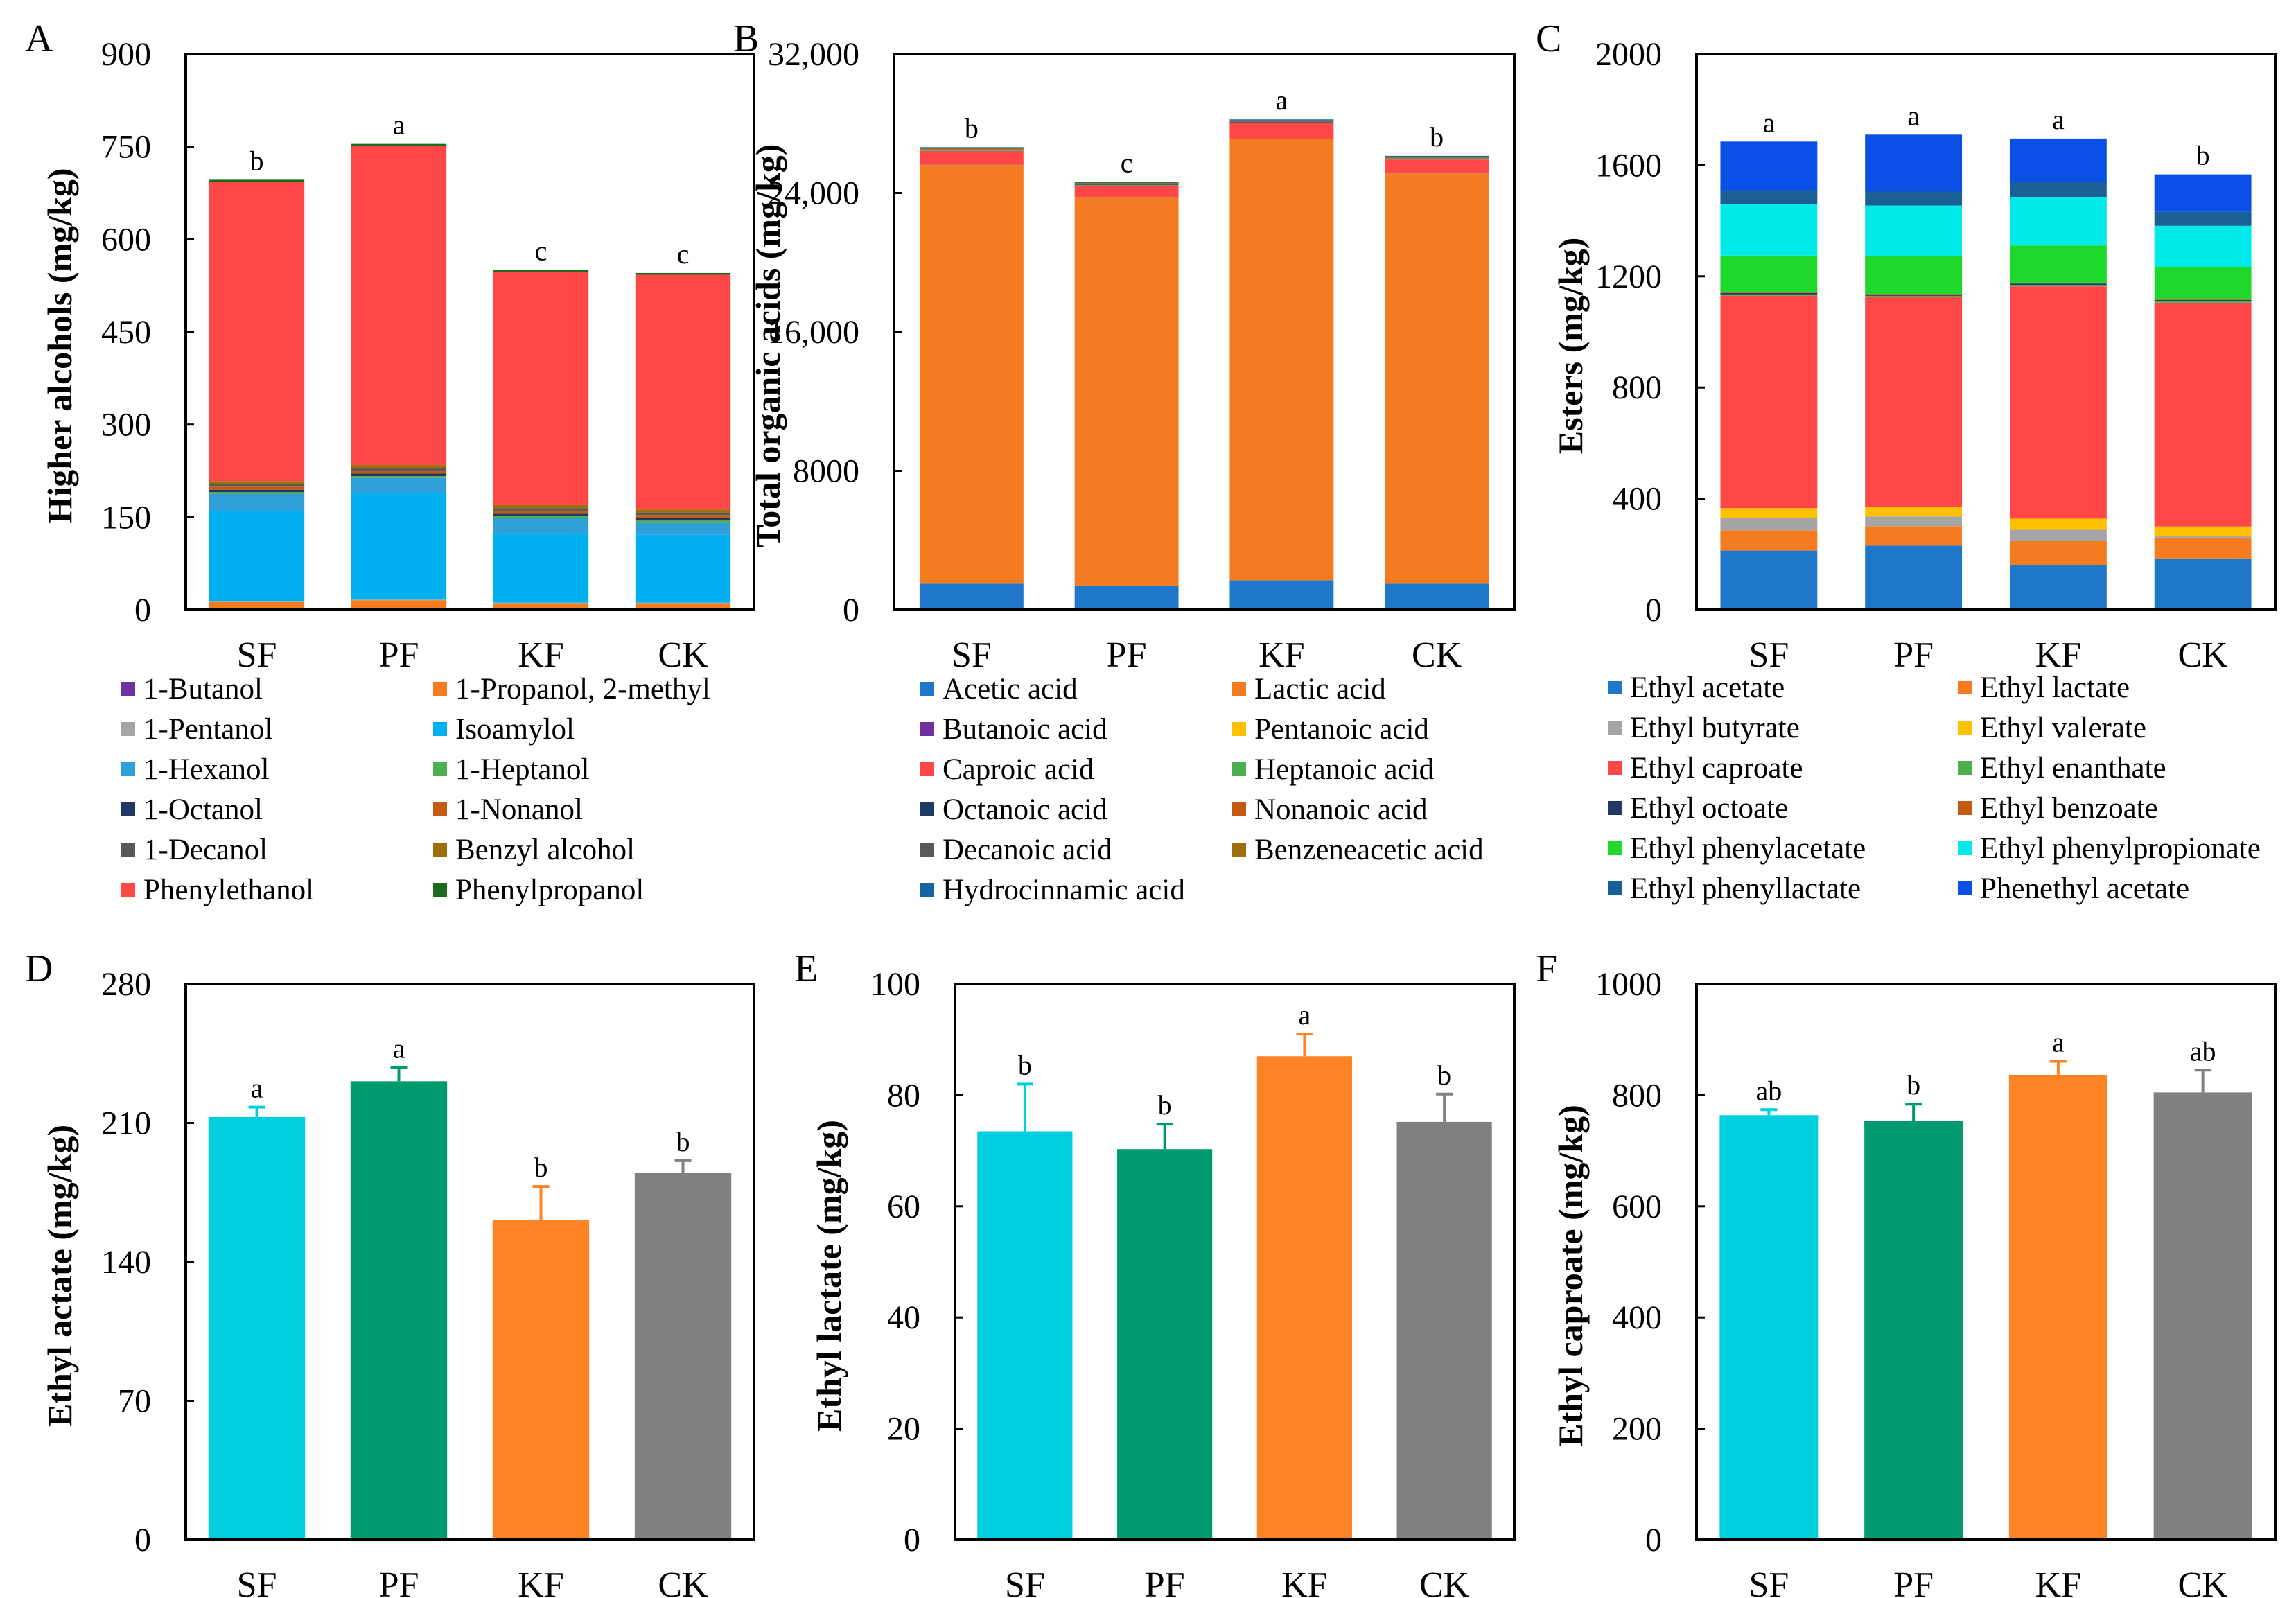 The image size is (2296, 1598). Describe the element at coordinates (1437, 159) in the screenshot. I see `bar-ck-heptanoic-acid` at that location.